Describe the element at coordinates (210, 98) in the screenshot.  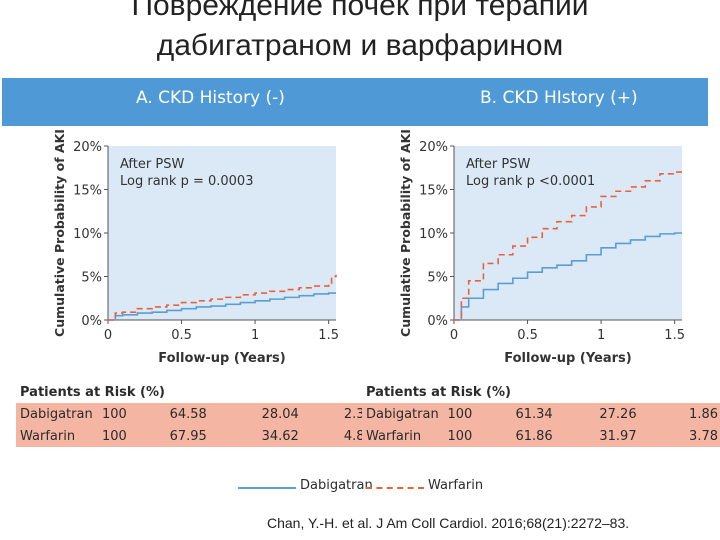
I see `panel-a-title: A. CKD History (-)` at that location.